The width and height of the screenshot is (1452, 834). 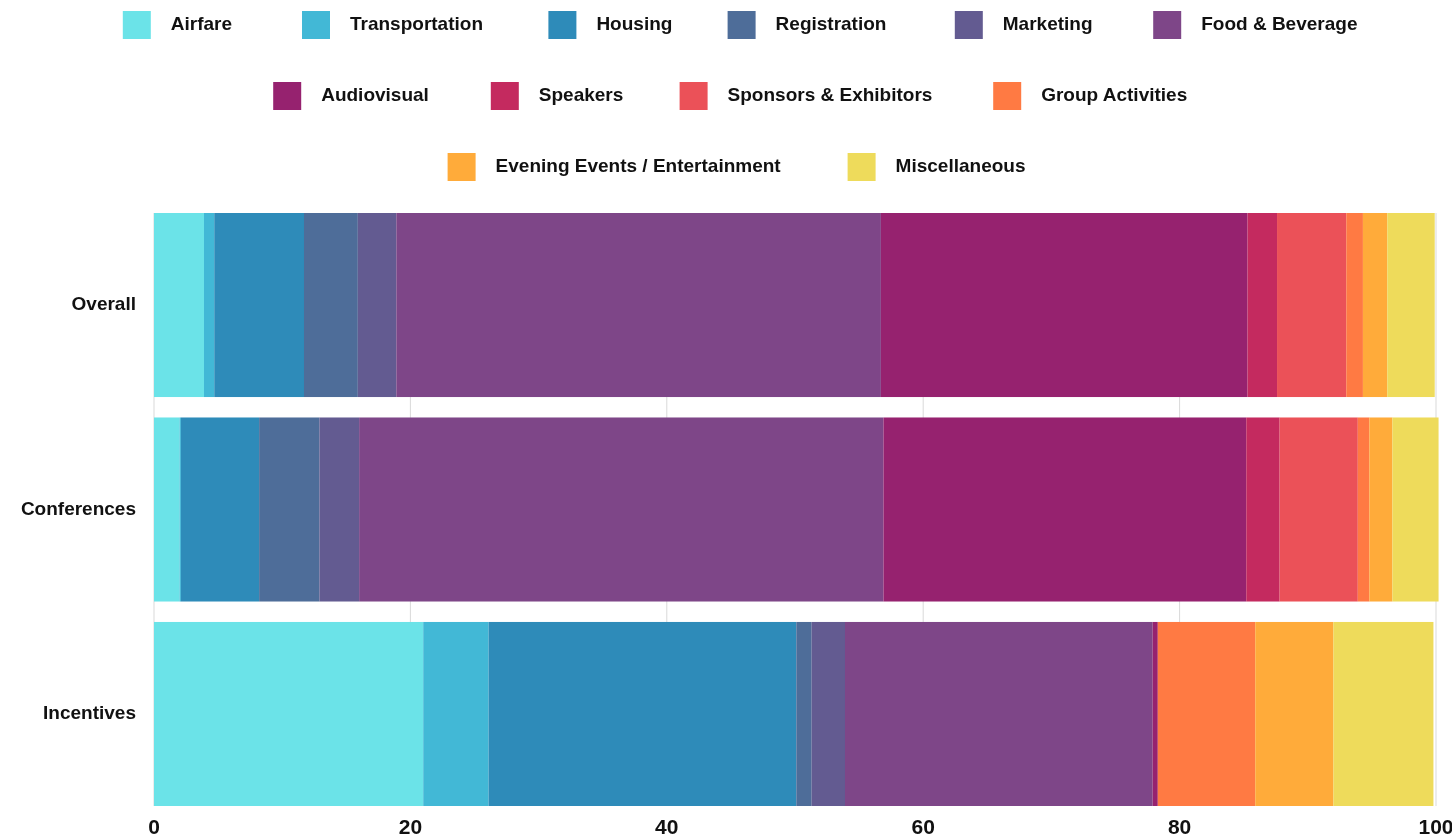 What do you see at coordinates (960, 166) in the screenshot?
I see `legend-label: Miscellaneous` at bounding box center [960, 166].